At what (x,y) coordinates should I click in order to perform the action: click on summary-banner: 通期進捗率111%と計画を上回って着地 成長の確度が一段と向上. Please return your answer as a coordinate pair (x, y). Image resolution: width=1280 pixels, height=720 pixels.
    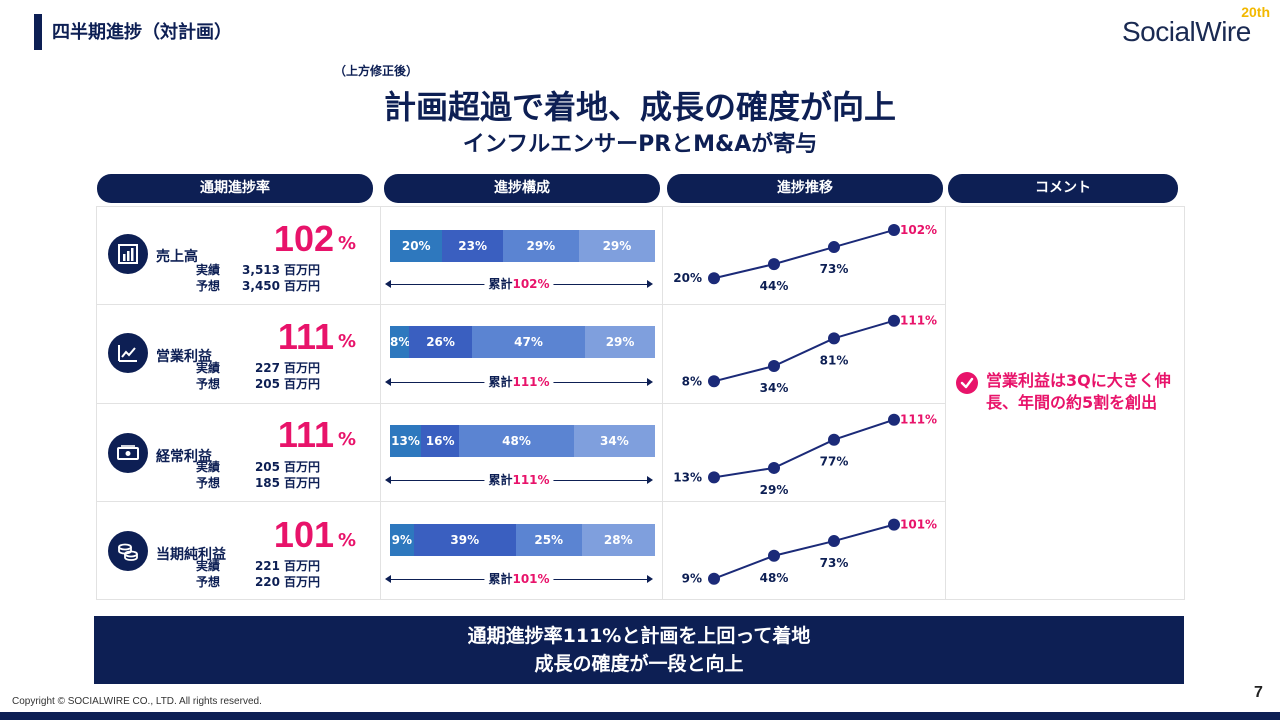
    Looking at the image, I should click on (639, 650).